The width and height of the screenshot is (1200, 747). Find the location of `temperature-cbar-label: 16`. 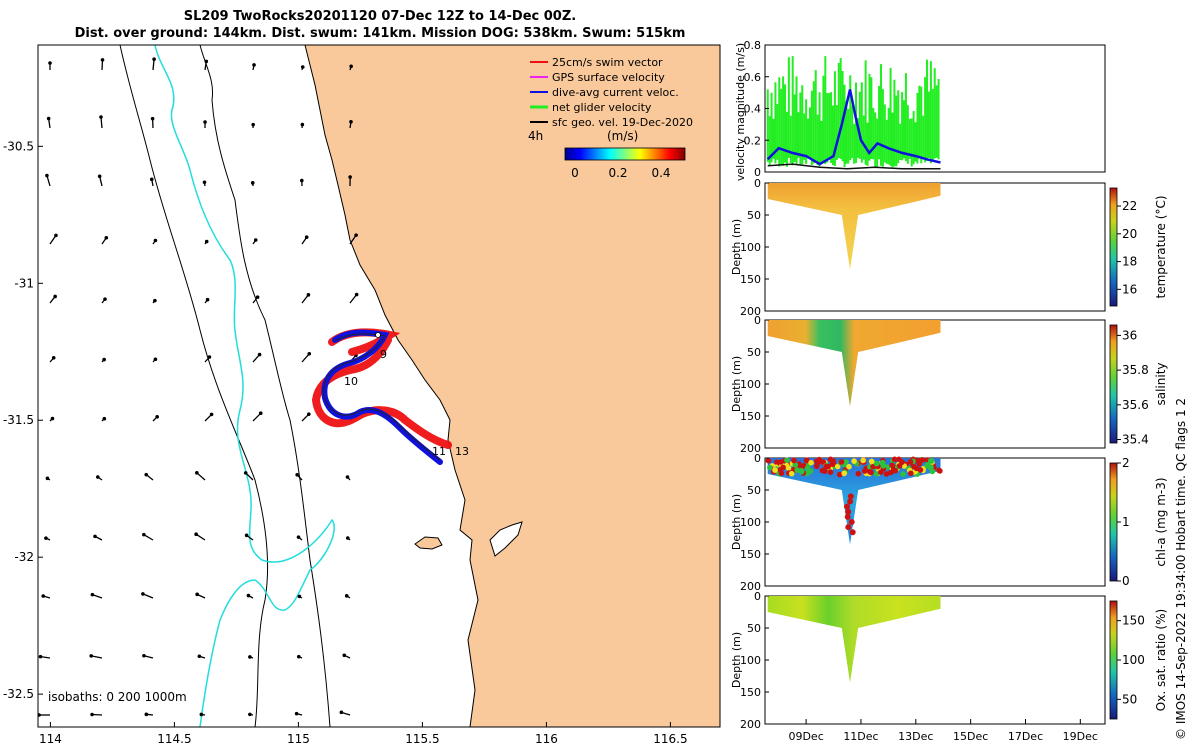

temperature-cbar-label: 16 is located at coordinates (1129, 289).